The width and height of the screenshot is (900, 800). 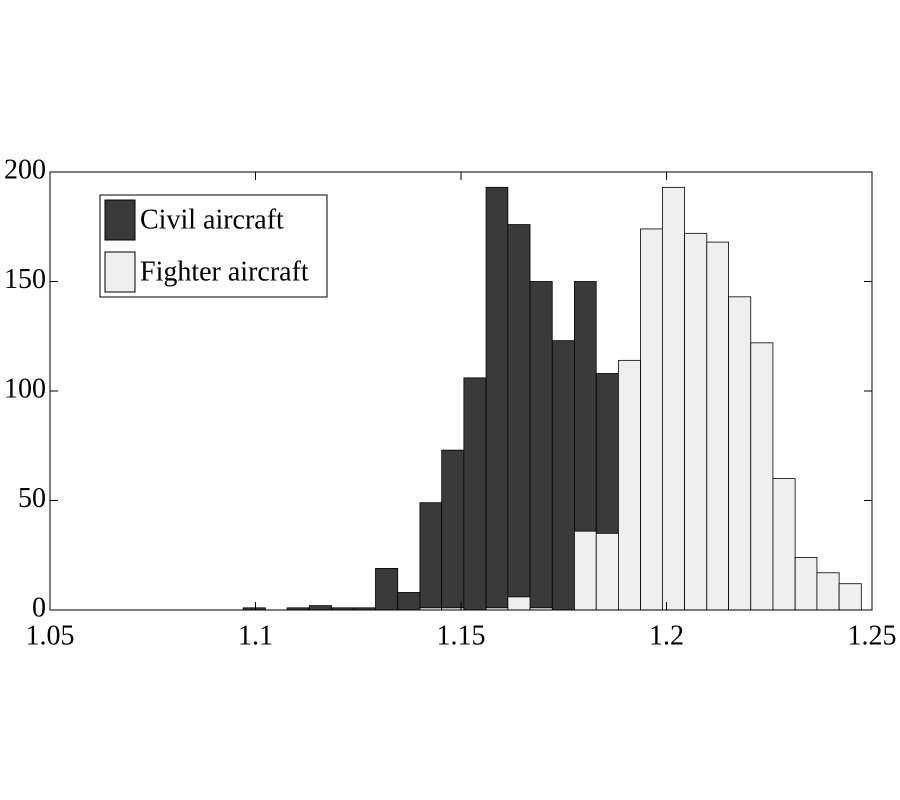 What do you see at coordinates (255, 635) in the screenshot?
I see `x-tick-label: 1.1` at bounding box center [255, 635].